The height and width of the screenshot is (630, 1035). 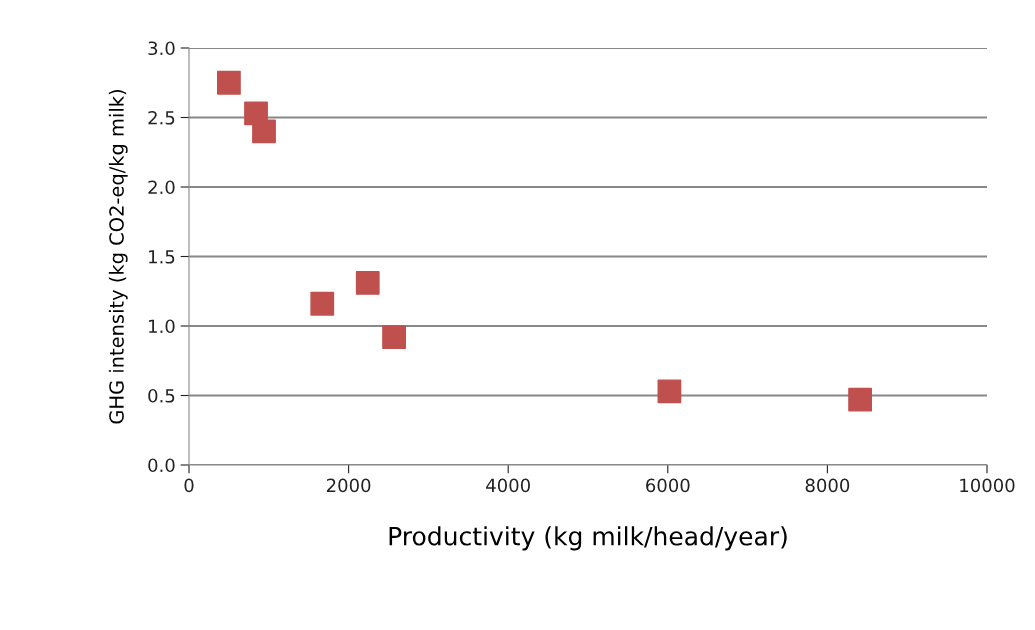 What do you see at coordinates (118, 257) in the screenshot?
I see `y-axis-title: GHG intensity (kg CO2-eq/kg milk)` at bounding box center [118, 257].